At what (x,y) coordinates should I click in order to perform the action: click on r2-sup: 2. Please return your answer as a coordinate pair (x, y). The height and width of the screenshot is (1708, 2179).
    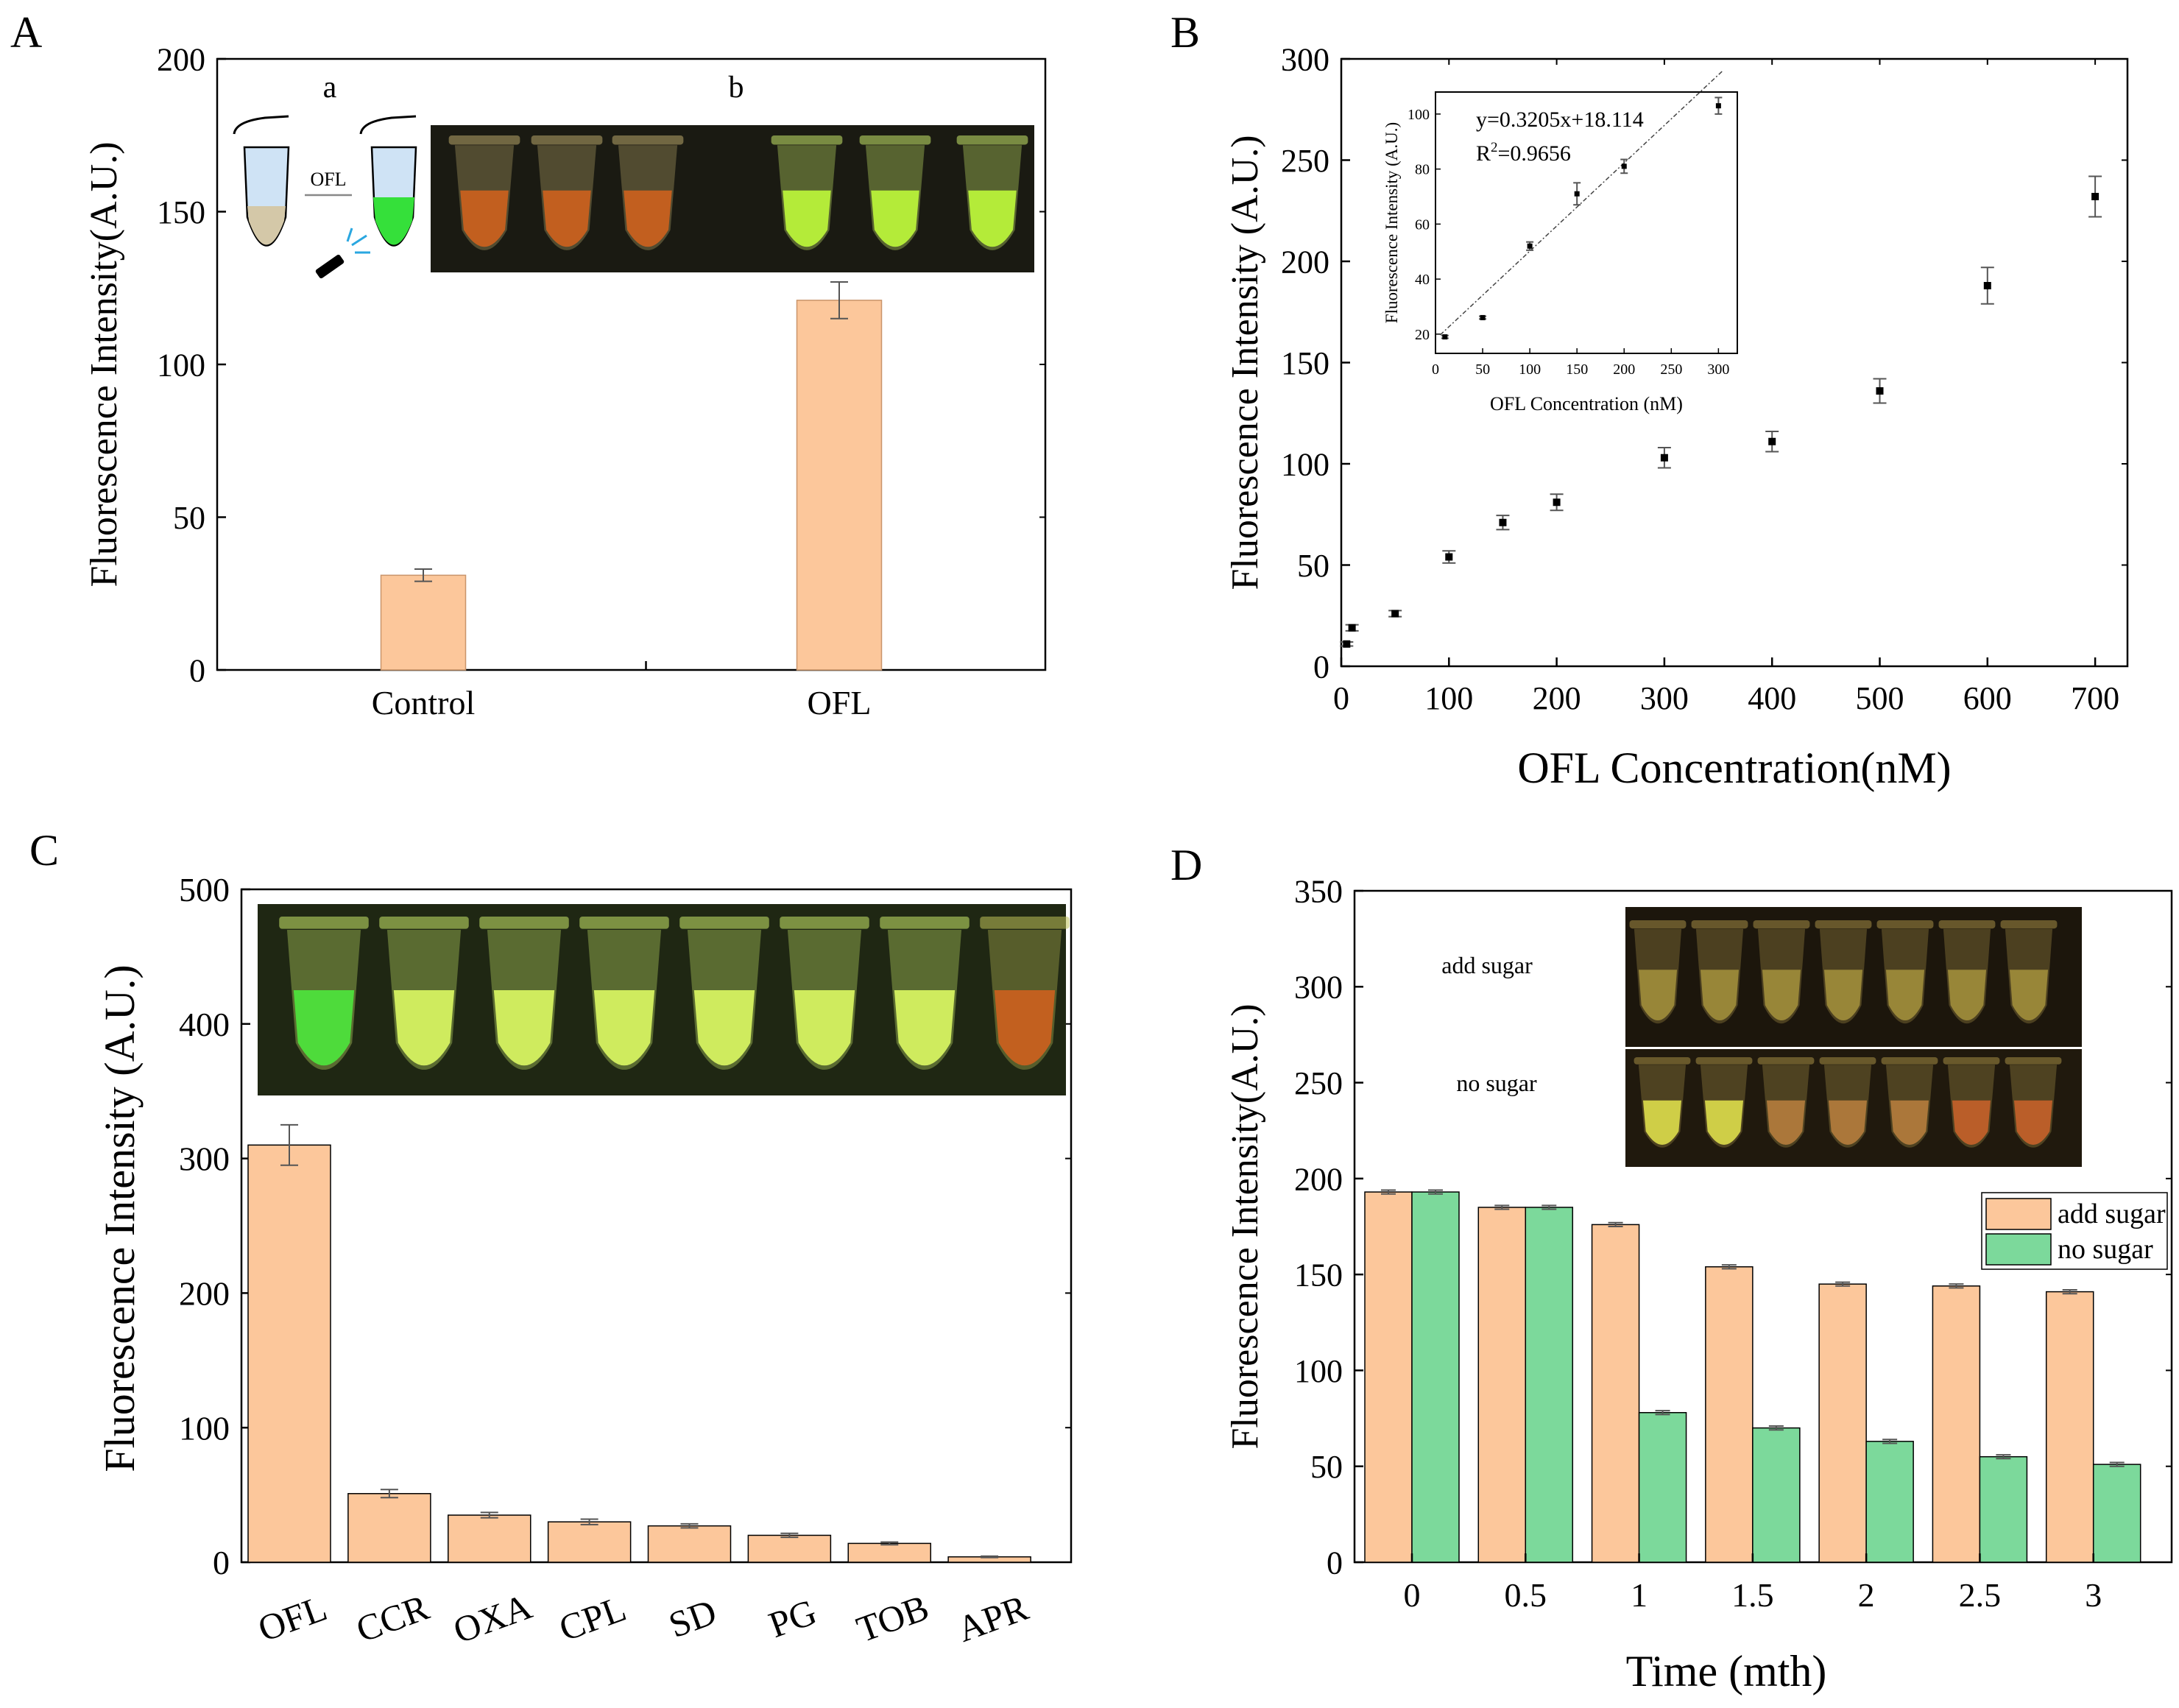
    Looking at the image, I should click on (1494, 147).